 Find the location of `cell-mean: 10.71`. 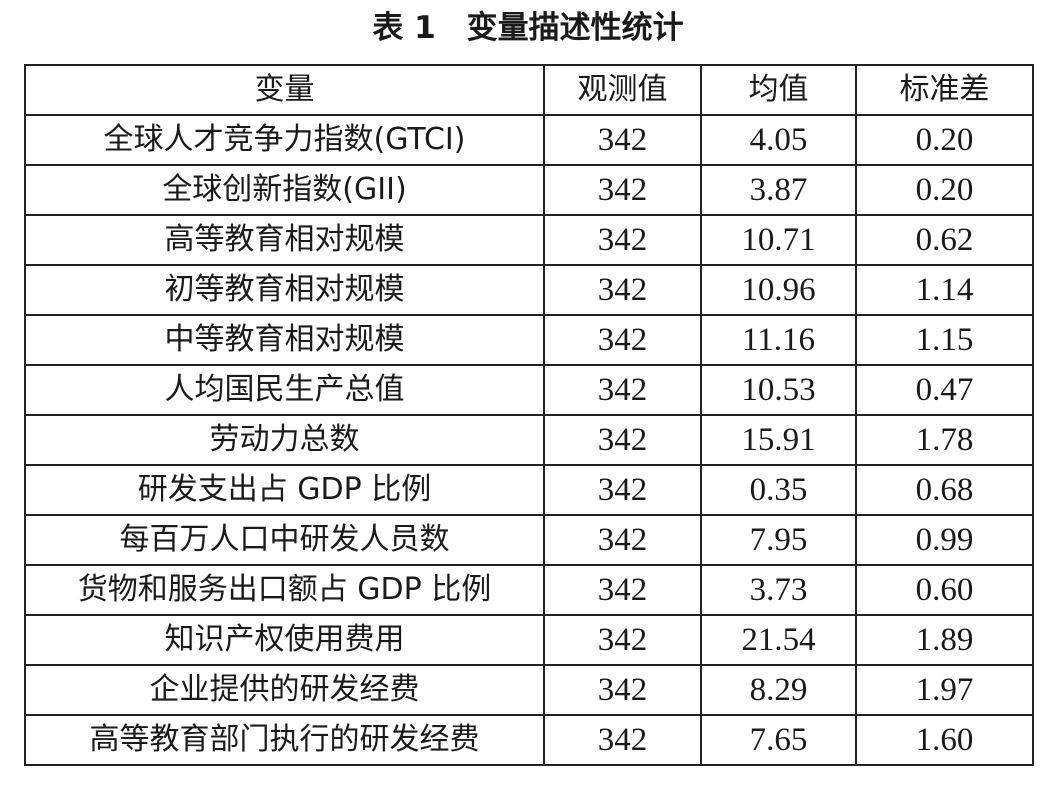

cell-mean: 10.71 is located at coordinates (778, 240).